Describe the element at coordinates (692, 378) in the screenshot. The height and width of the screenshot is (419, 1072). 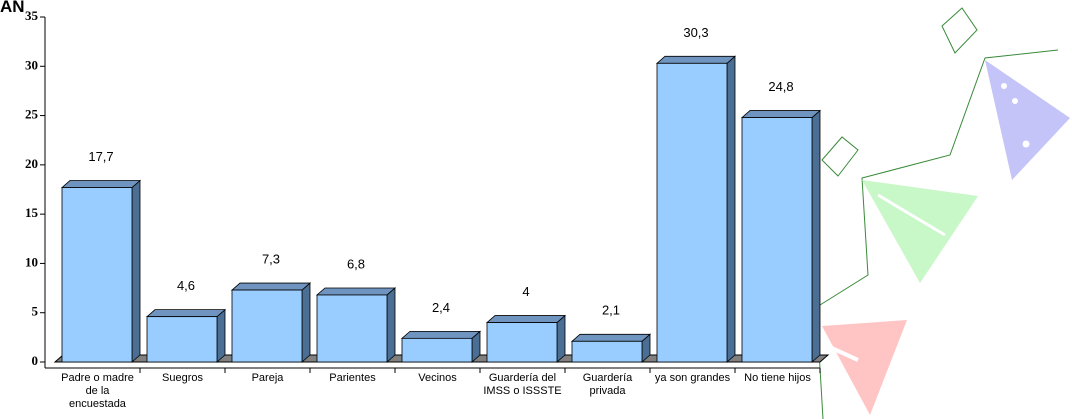
I see `x-tick-label: ya son grandes` at that location.